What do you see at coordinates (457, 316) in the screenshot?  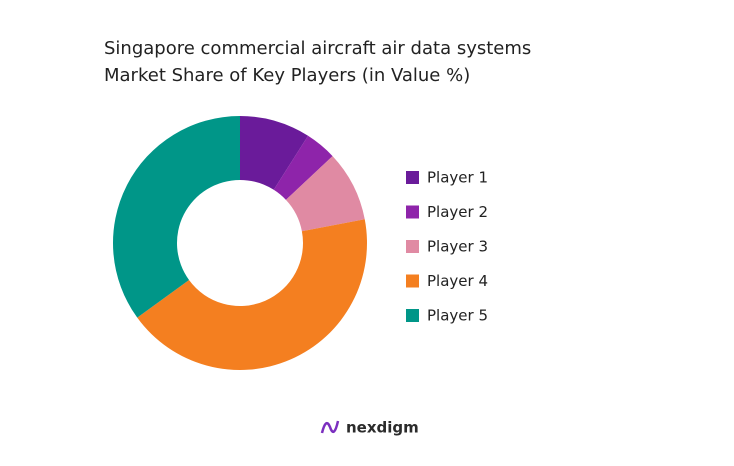 I see `legend-label: Player 5` at bounding box center [457, 316].